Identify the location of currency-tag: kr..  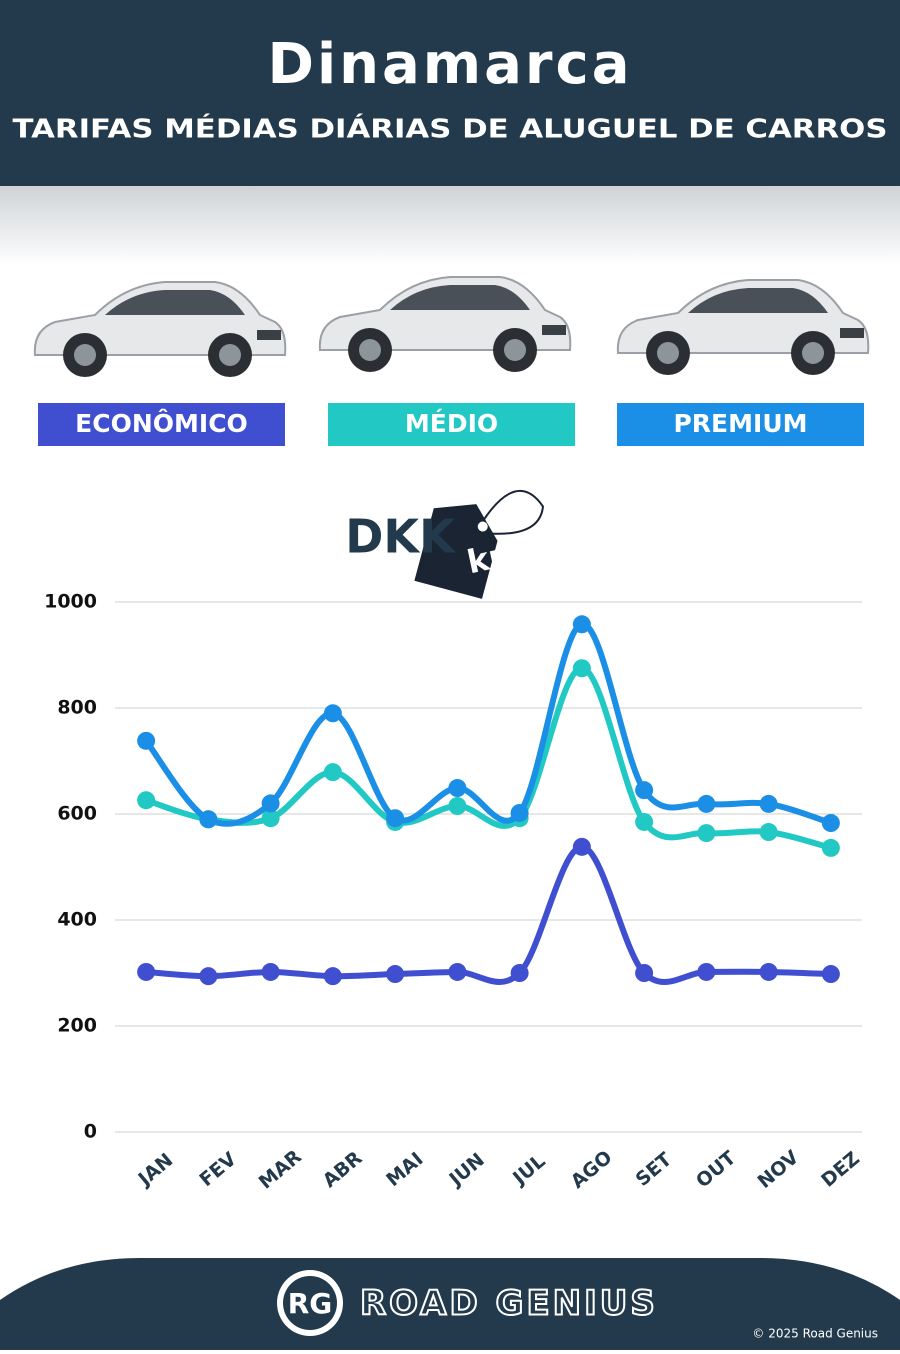
(490, 558).